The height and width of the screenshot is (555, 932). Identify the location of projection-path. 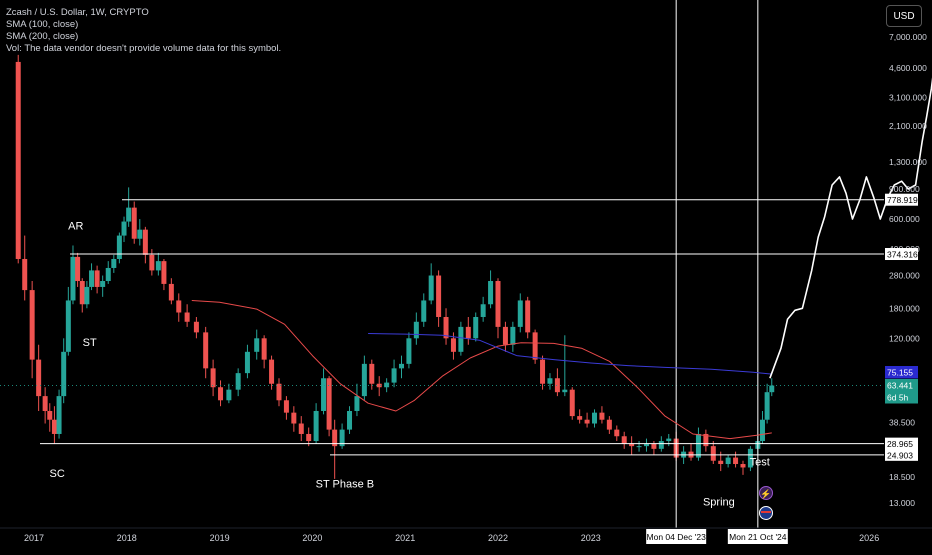
(850, 228).